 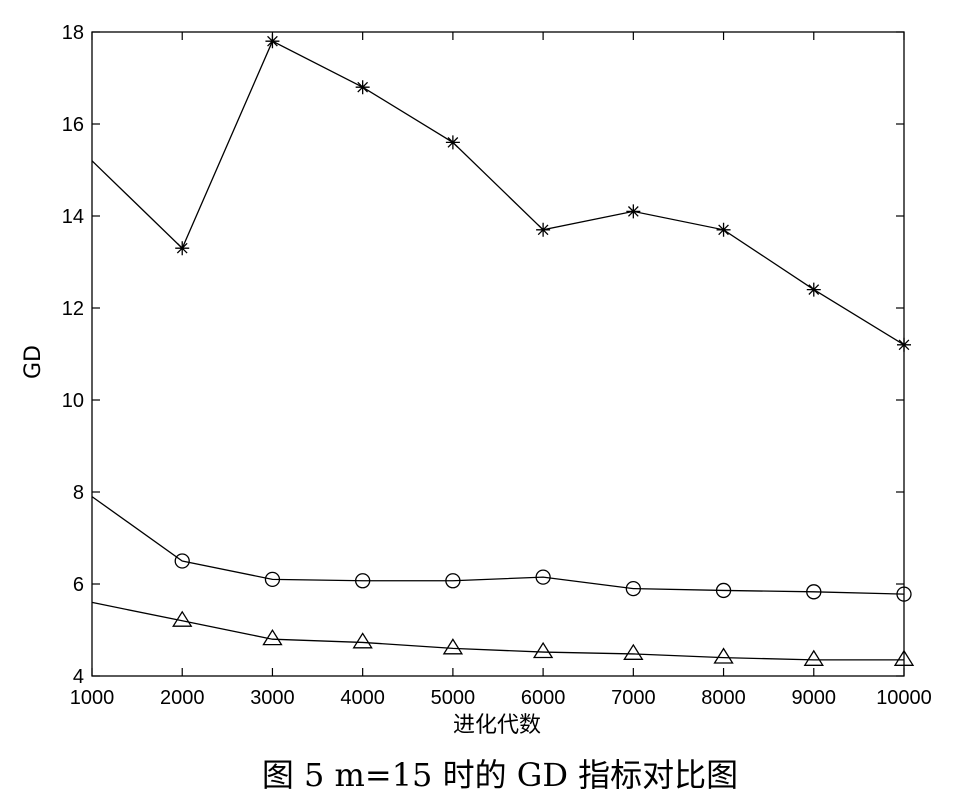 What do you see at coordinates (73, 309) in the screenshot?
I see `y-tick-label: 12` at bounding box center [73, 309].